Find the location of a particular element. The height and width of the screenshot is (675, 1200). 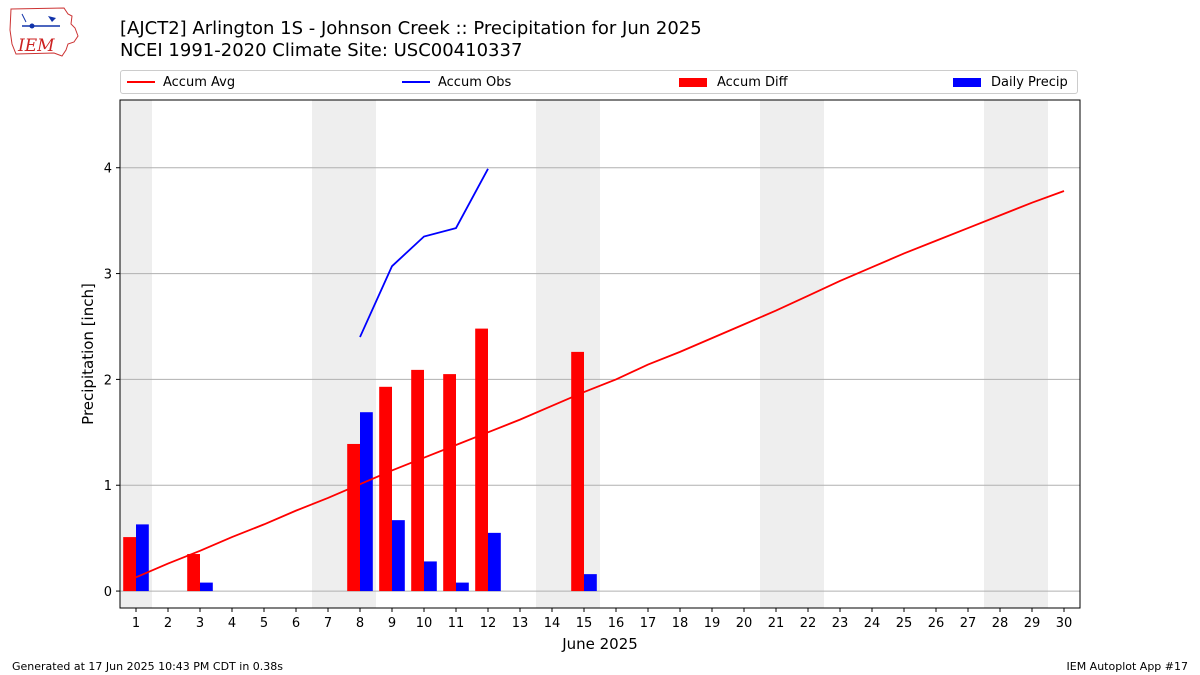

iem-logo: IEM is located at coordinates (44, 32).